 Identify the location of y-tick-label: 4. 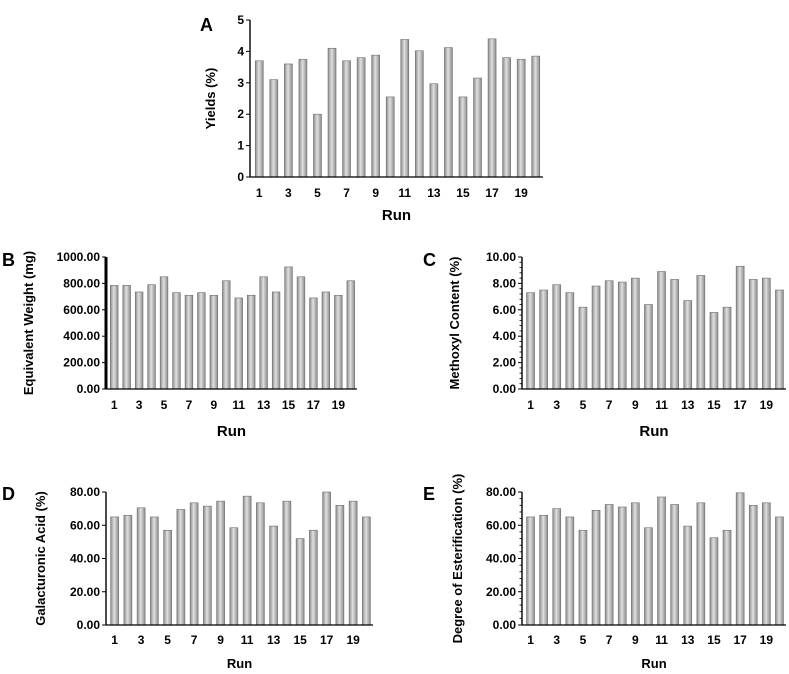
(240, 51).